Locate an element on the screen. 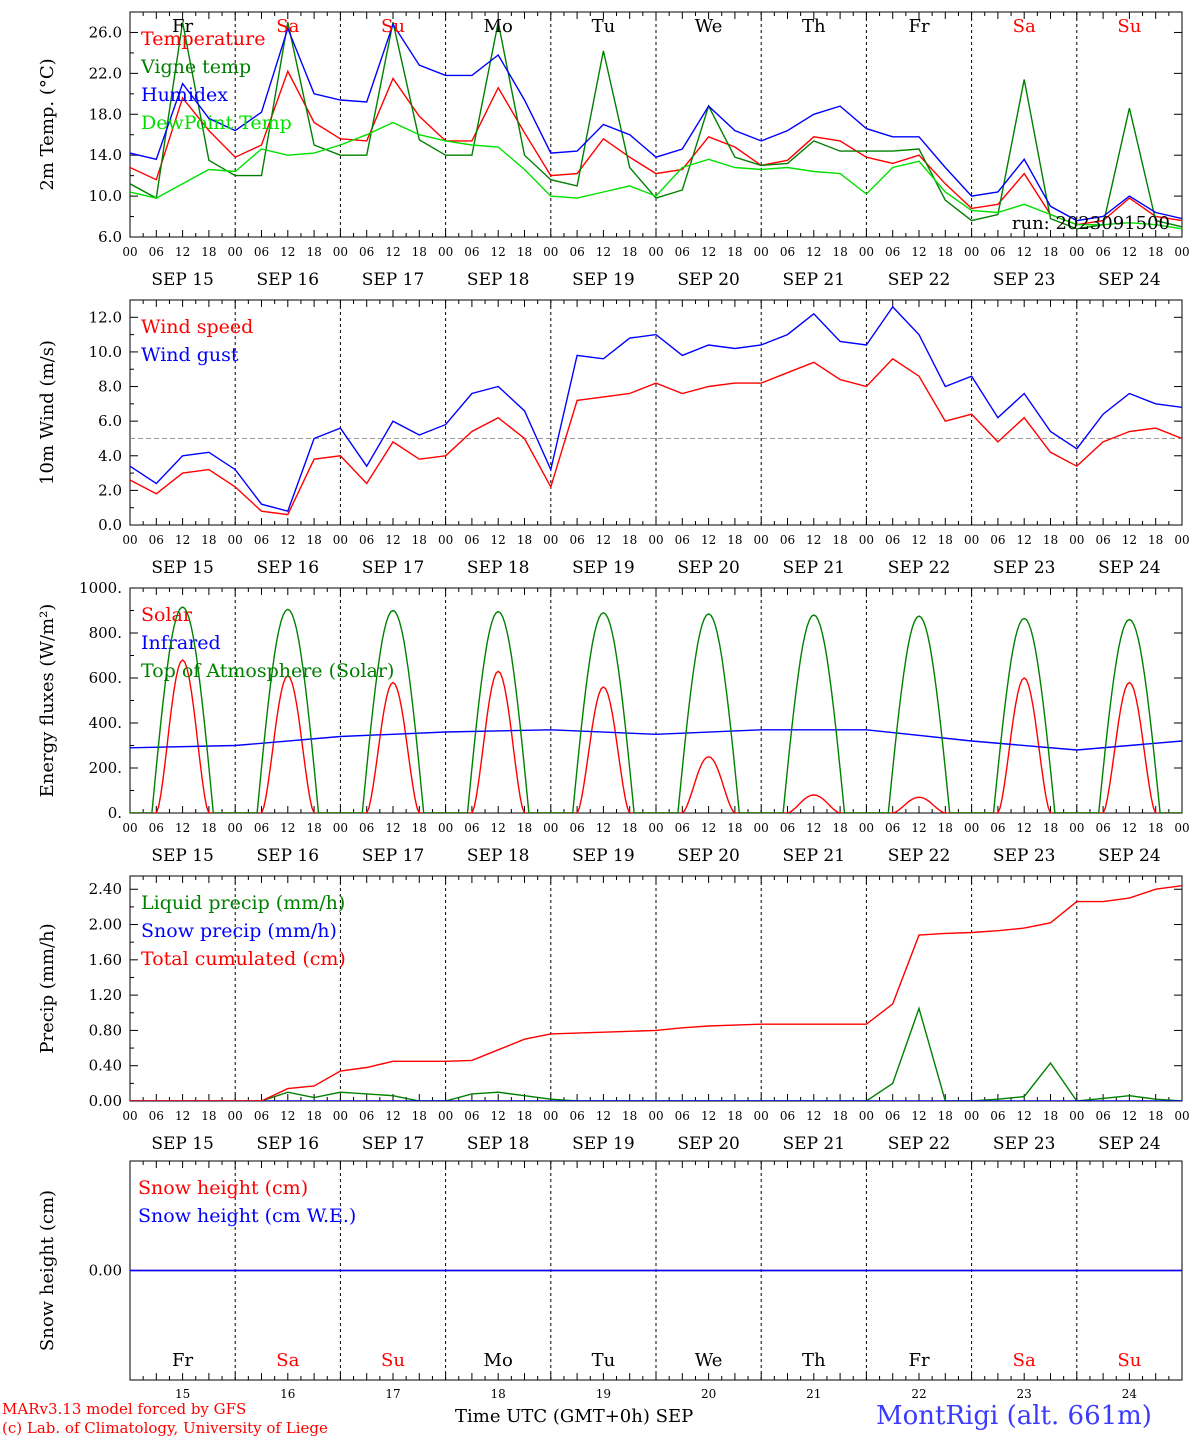  series-line-dewpoint-temp is located at coordinates (656, 175).